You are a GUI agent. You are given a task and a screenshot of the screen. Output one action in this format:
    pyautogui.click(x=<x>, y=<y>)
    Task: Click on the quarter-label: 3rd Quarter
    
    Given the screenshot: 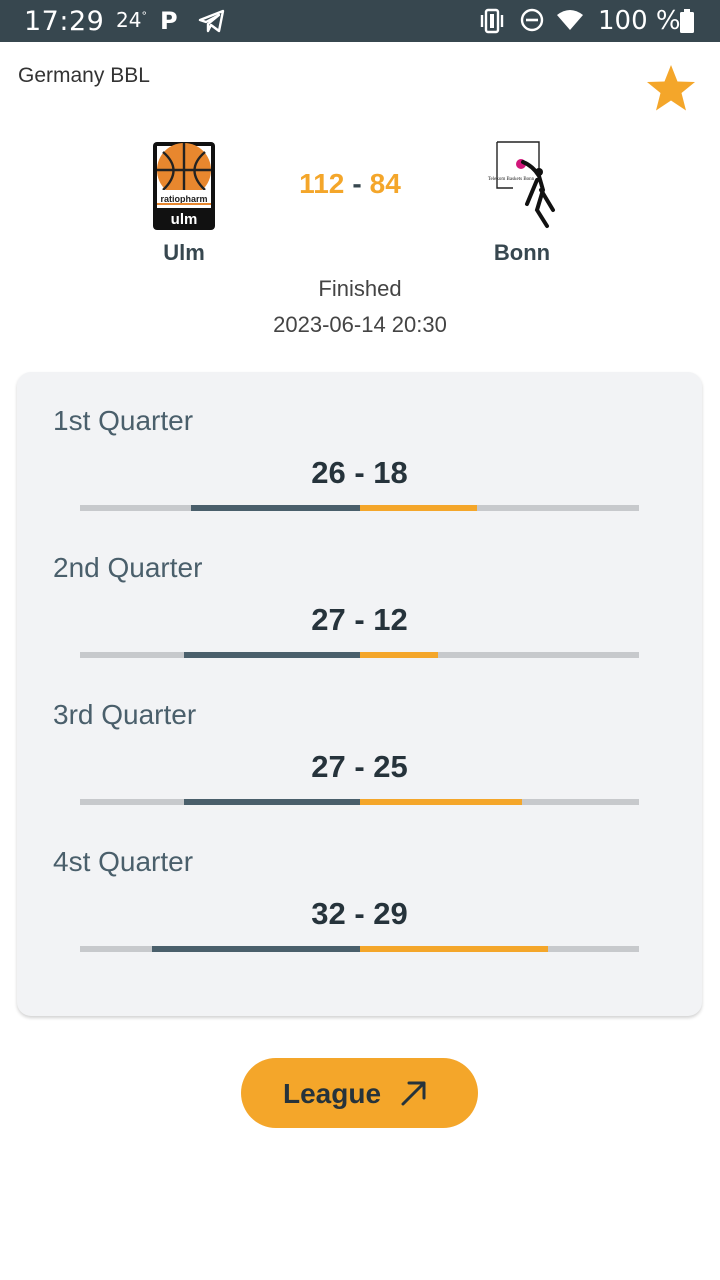 What is the action you would take?
    pyautogui.click(x=125, y=714)
    